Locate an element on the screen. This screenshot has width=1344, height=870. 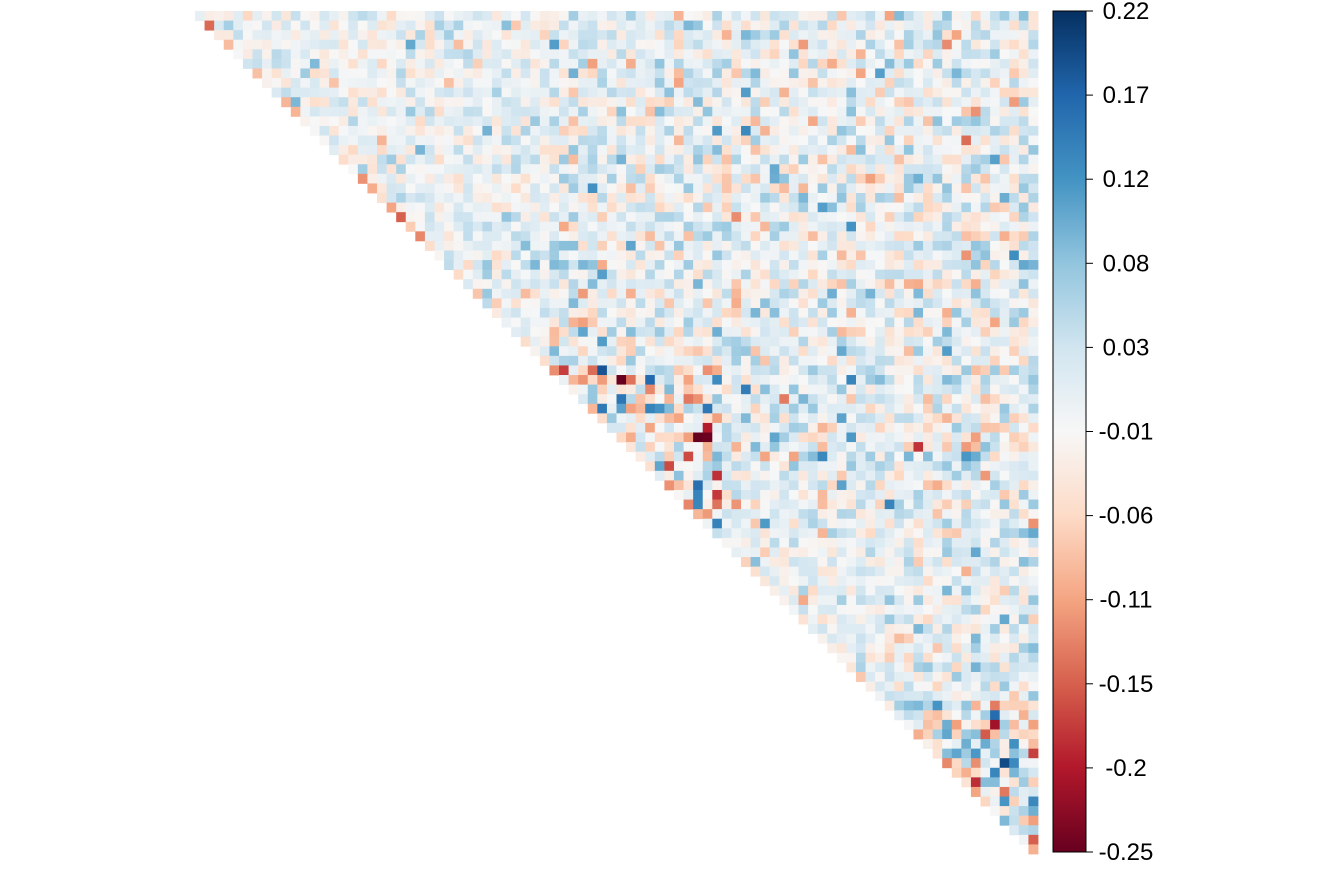
colorbar-tick-label: 0.12 is located at coordinates (1126, 179).